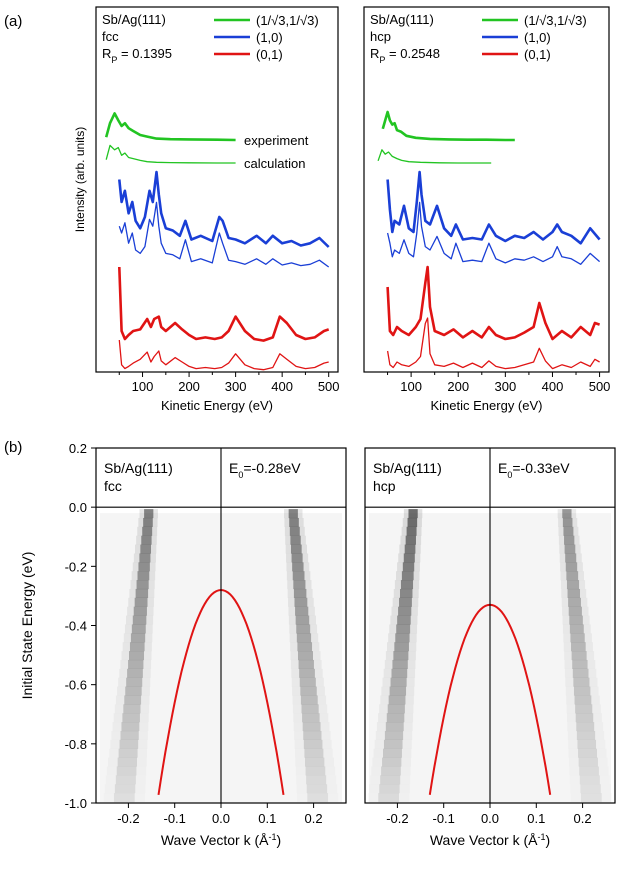  Describe the element at coordinates (329, 386) in the screenshot. I see `x-tick-label: 500` at that location.